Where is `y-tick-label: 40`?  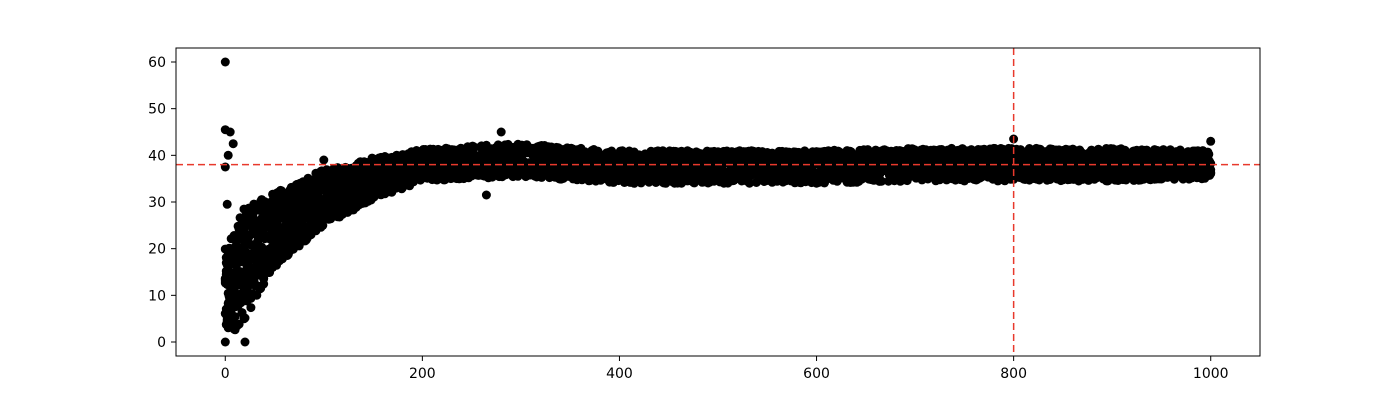
y-tick-label: 40 is located at coordinates (157, 156).